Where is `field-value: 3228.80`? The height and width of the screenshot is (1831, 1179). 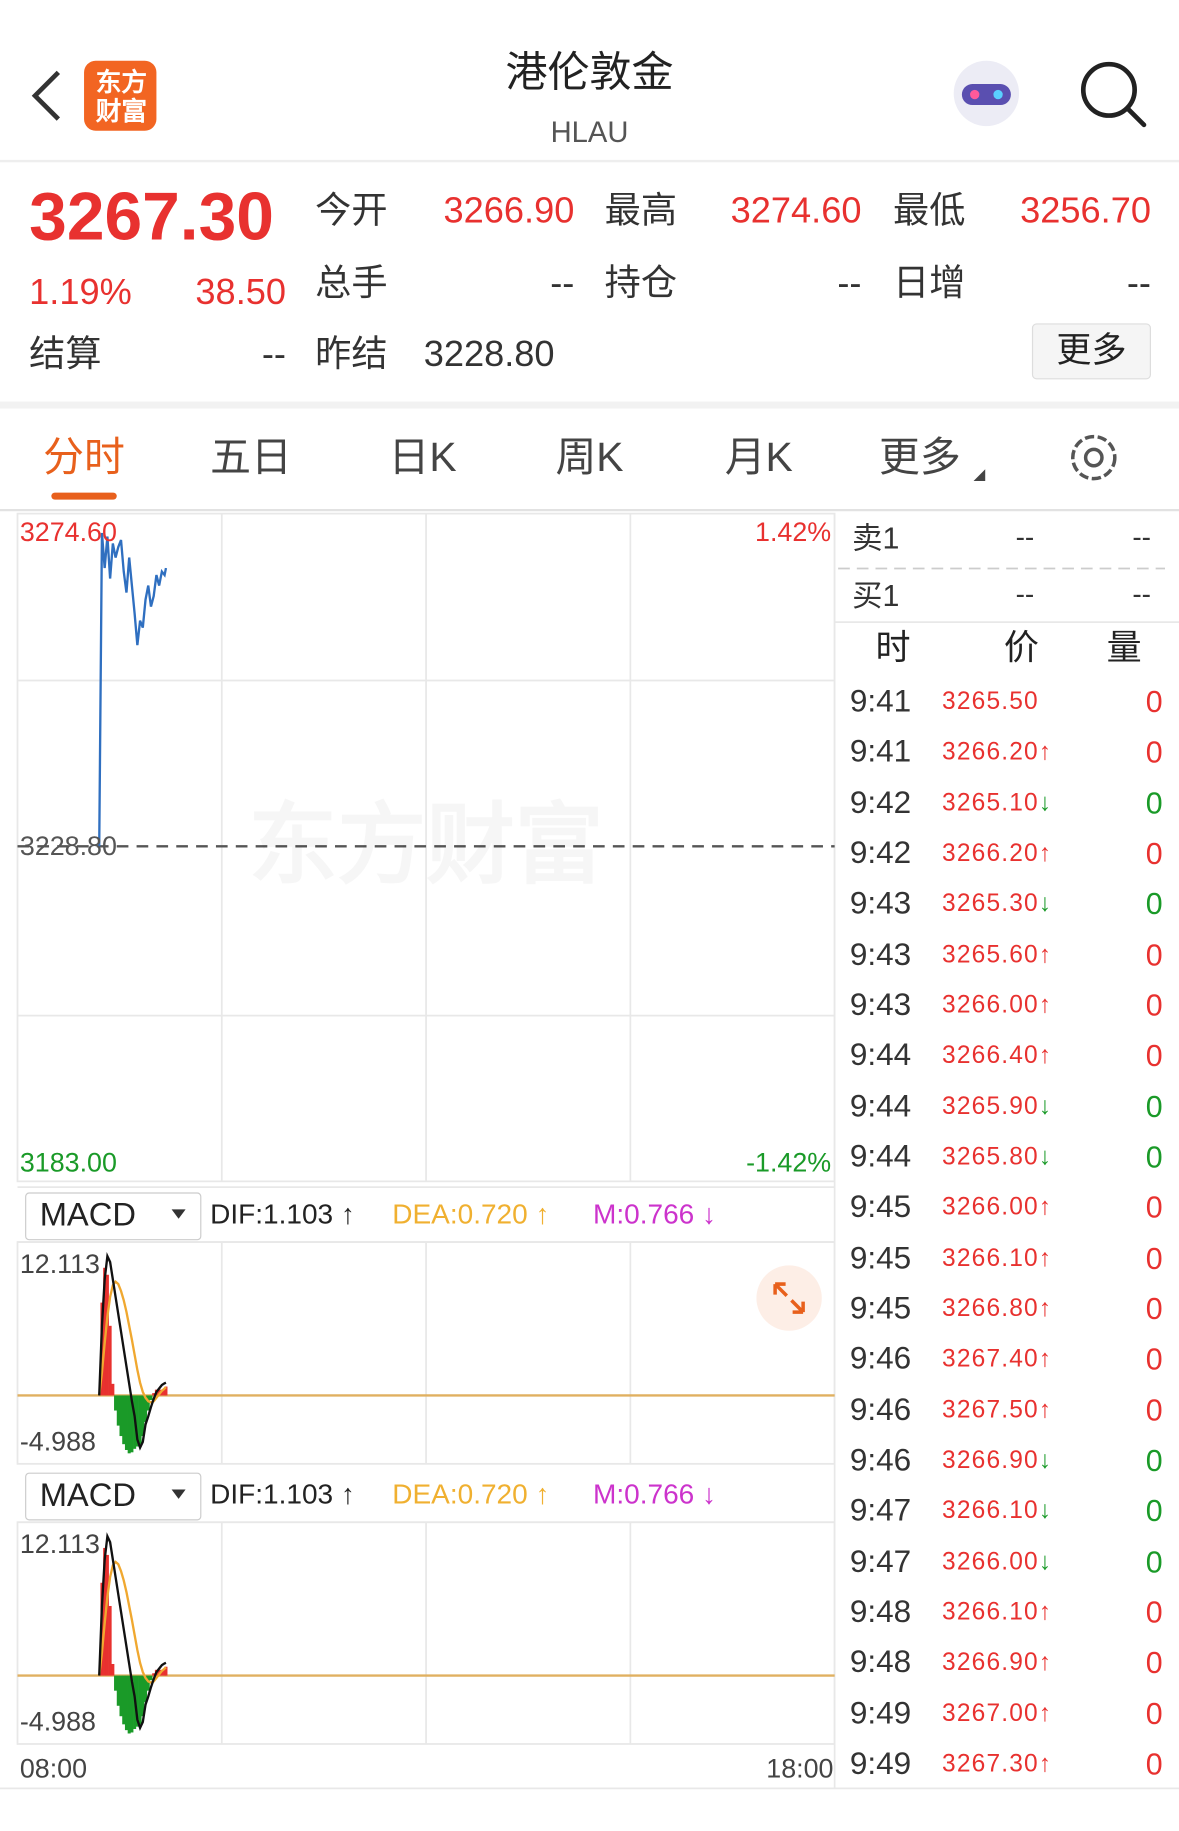
field-value: 3228.80 is located at coordinates (489, 354).